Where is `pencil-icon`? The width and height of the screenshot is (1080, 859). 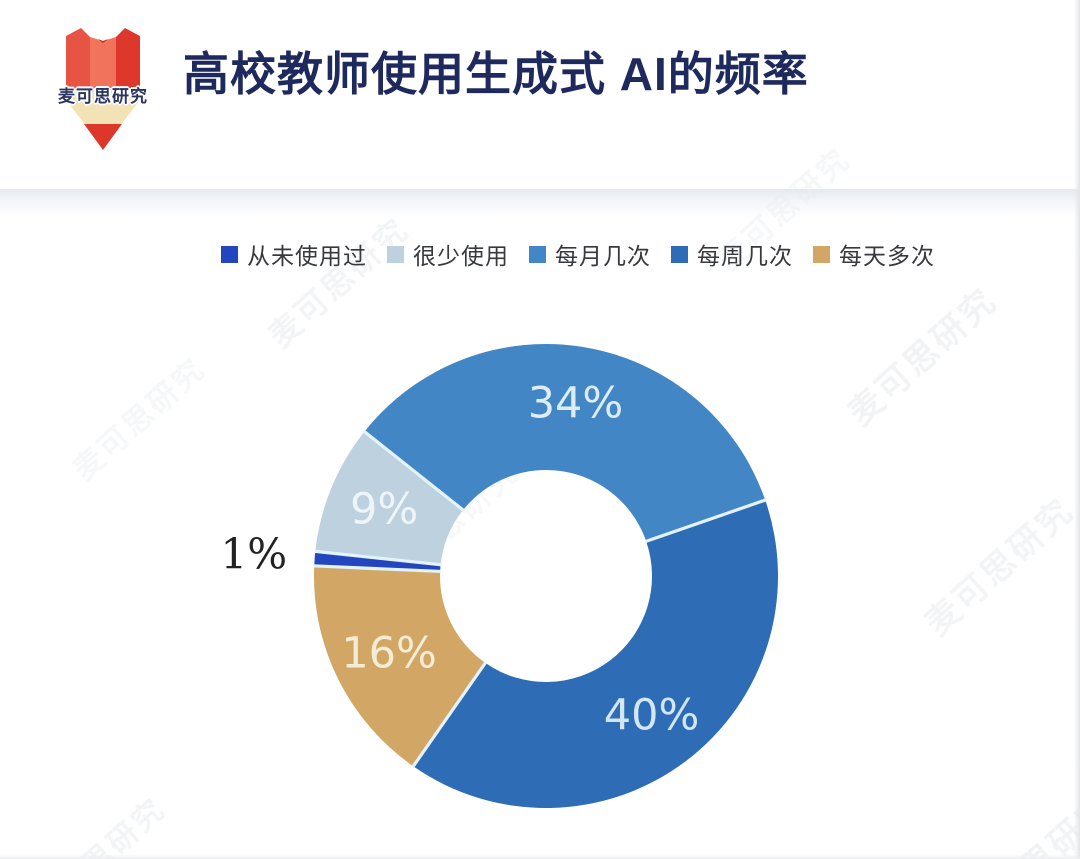
pencil-icon is located at coordinates (103, 89).